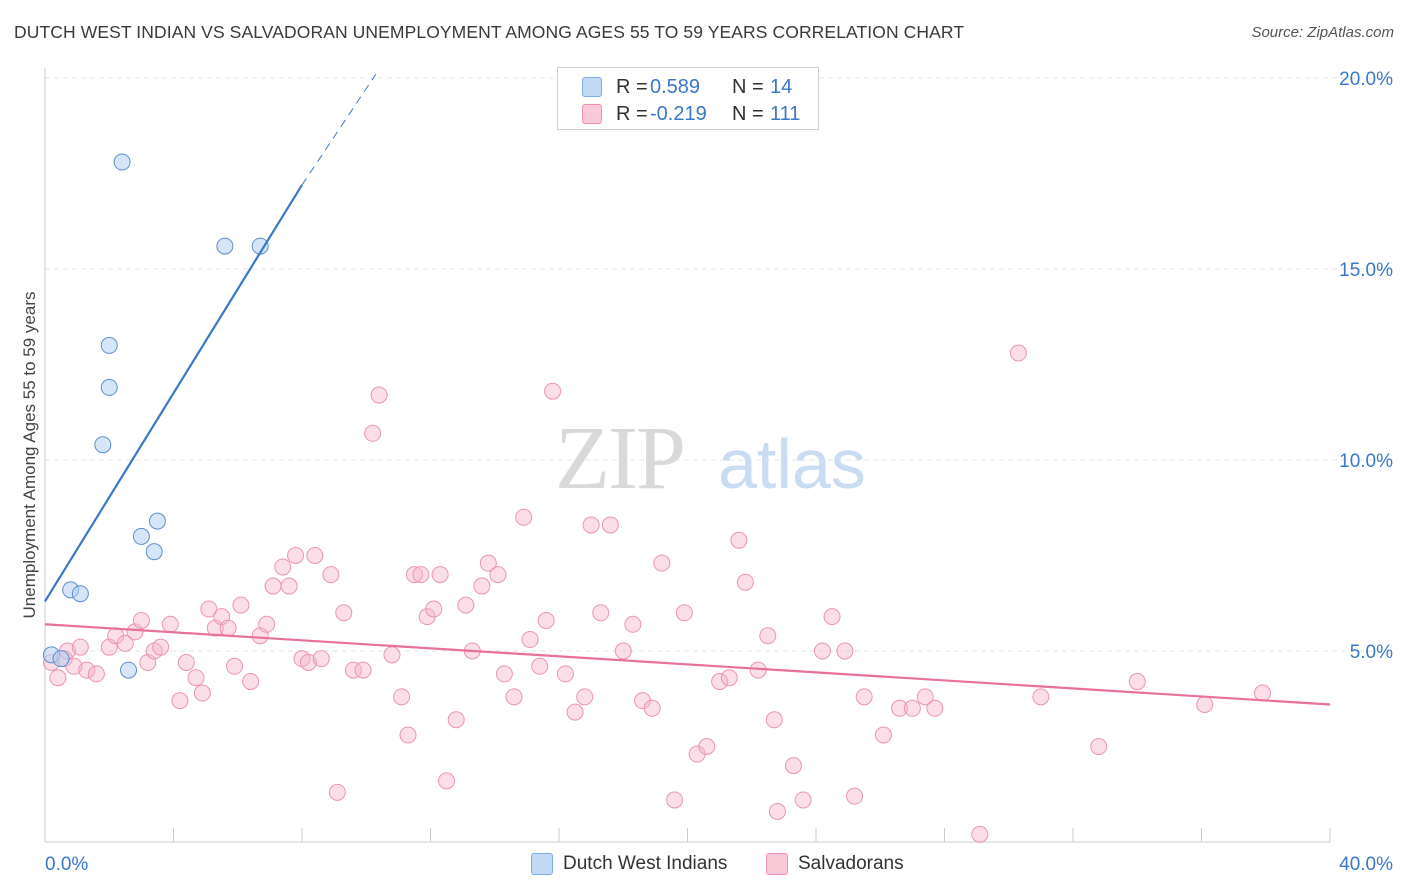 The width and height of the screenshot is (1406, 892). Describe the element at coordinates (1322, 32) in the screenshot. I see `source-credit: Source: ZipAtlas.com` at that location.